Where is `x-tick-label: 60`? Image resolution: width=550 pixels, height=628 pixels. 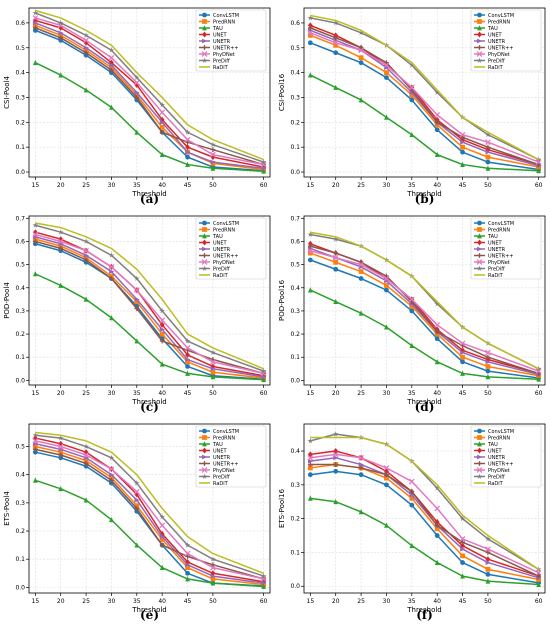
x-tick-label: 60 is located at coordinates (264, 393).